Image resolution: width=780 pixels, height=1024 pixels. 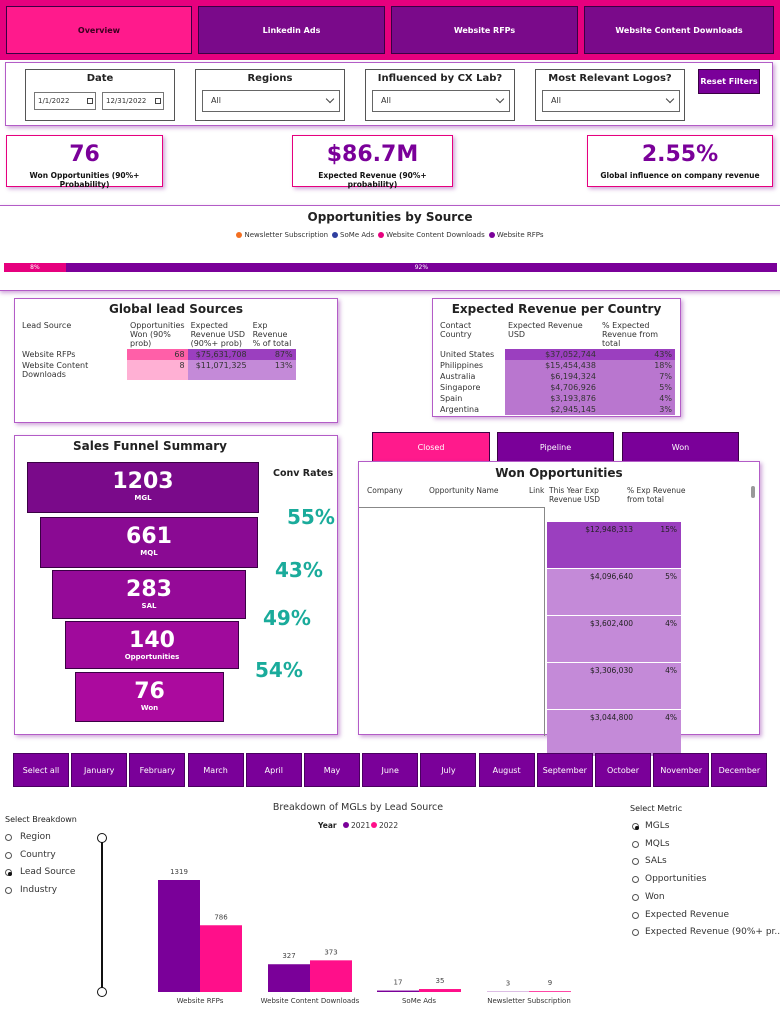 What do you see at coordinates (99, 770) in the screenshot?
I see `month-button: January` at bounding box center [99, 770].